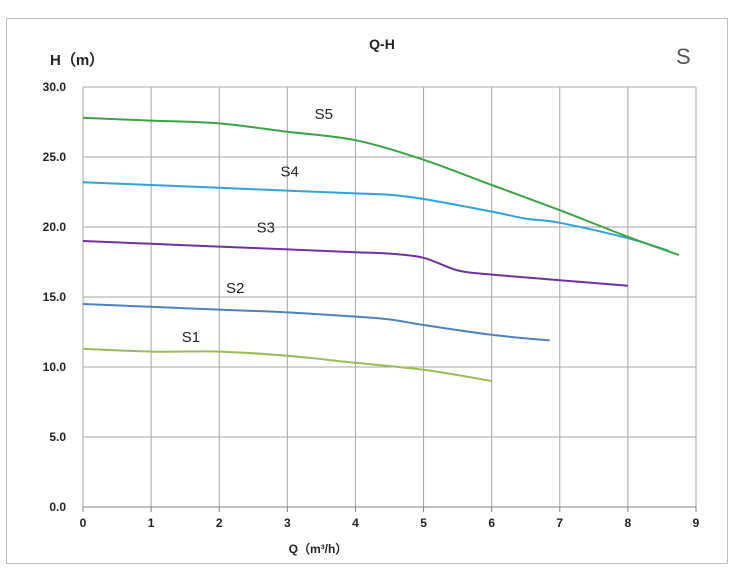 Image resolution: width=739 pixels, height=571 pixels. I want to click on x-tick-label: 0, so click(83, 523).